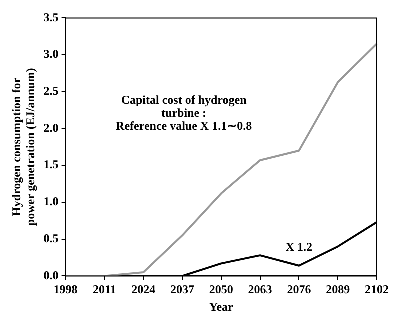  Describe the element at coordinates (51, 127) in the screenshot. I see `y-tick-label: 2.0` at that location.